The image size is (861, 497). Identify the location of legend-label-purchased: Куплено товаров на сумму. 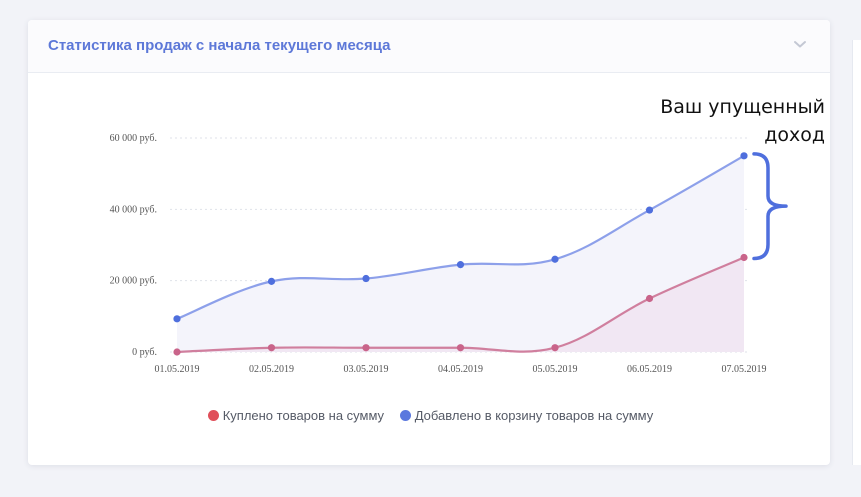
(303, 415).